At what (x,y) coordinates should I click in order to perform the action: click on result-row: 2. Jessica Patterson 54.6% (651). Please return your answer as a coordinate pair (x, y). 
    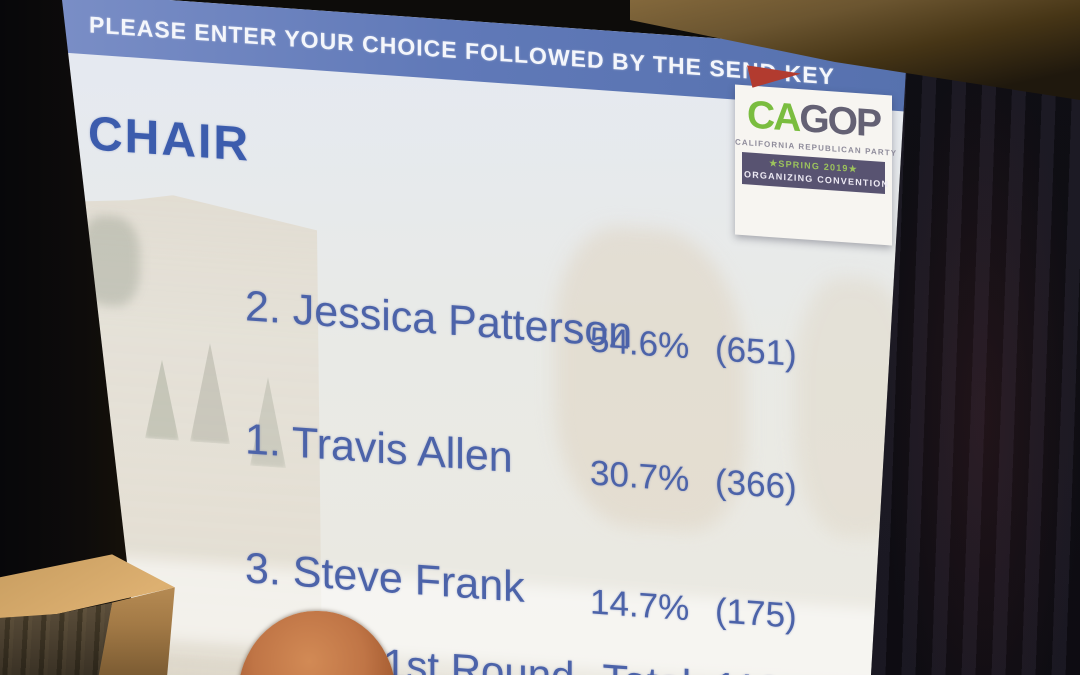
    Looking at the image, I should click on (575, 335).